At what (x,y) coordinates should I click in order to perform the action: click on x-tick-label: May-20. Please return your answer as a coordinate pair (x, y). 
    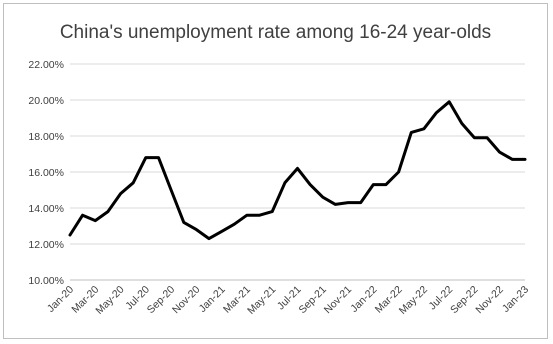
    Looking at the image, I should click on (109, 300).